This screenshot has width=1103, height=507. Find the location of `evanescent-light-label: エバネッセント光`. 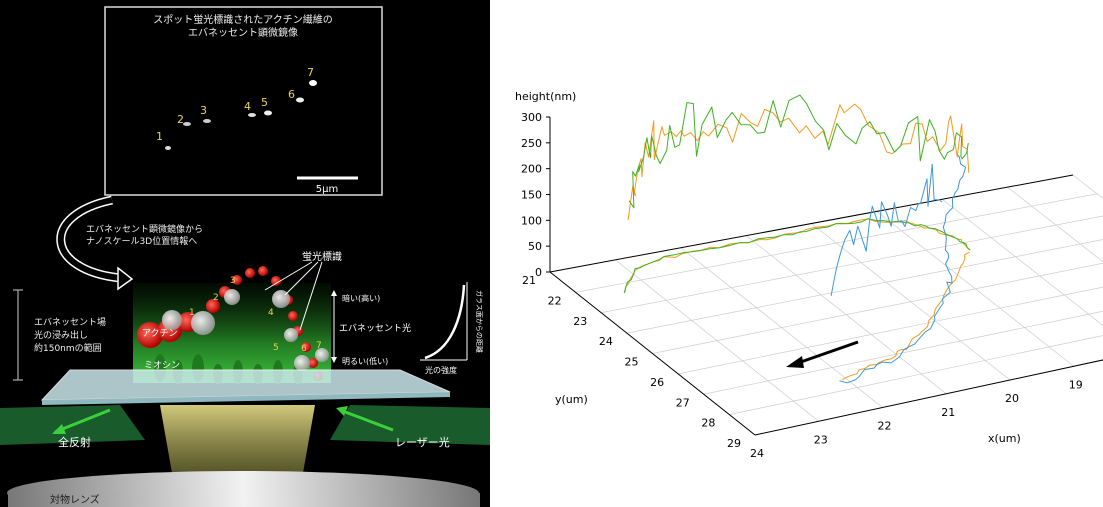

evanescent-light-label: エバネッセント光 is located at coordinates (375, 328).